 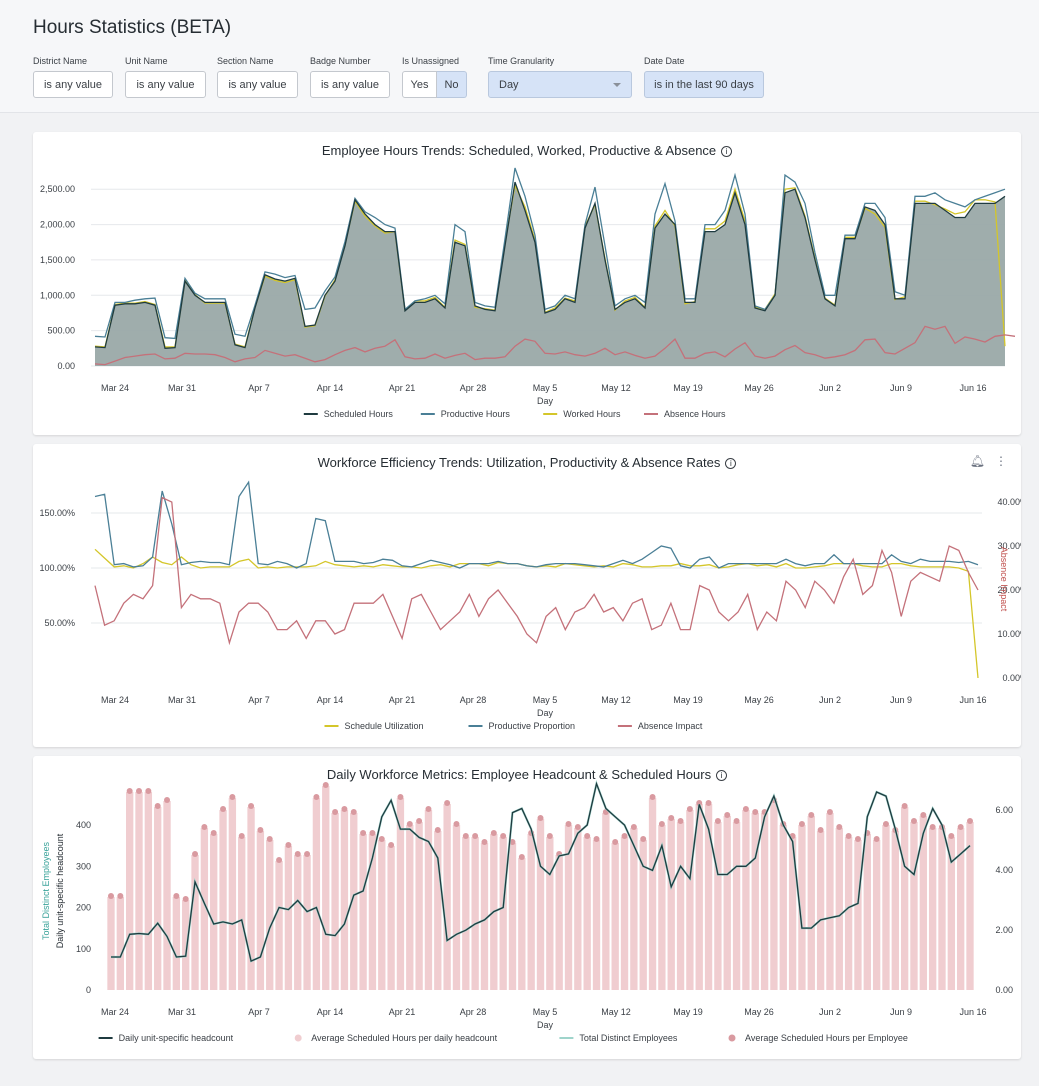 I want to click on time-granularity-select: Day, so click(x=560, y=84).